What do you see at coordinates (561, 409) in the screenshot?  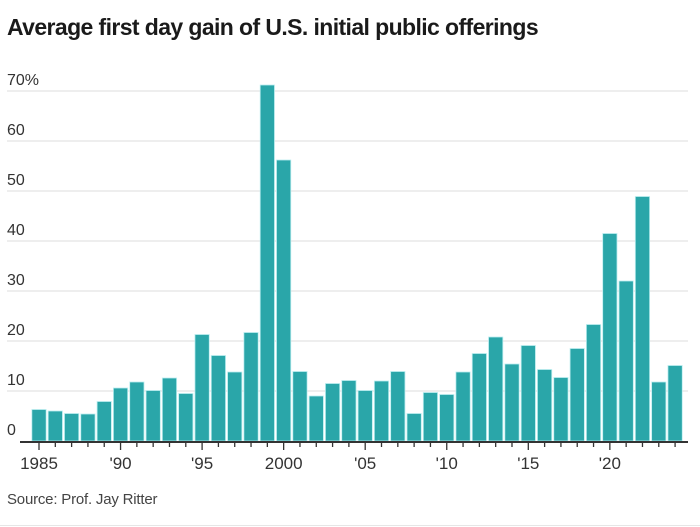 I see `bar-2017` at bounding box center [561, 409].